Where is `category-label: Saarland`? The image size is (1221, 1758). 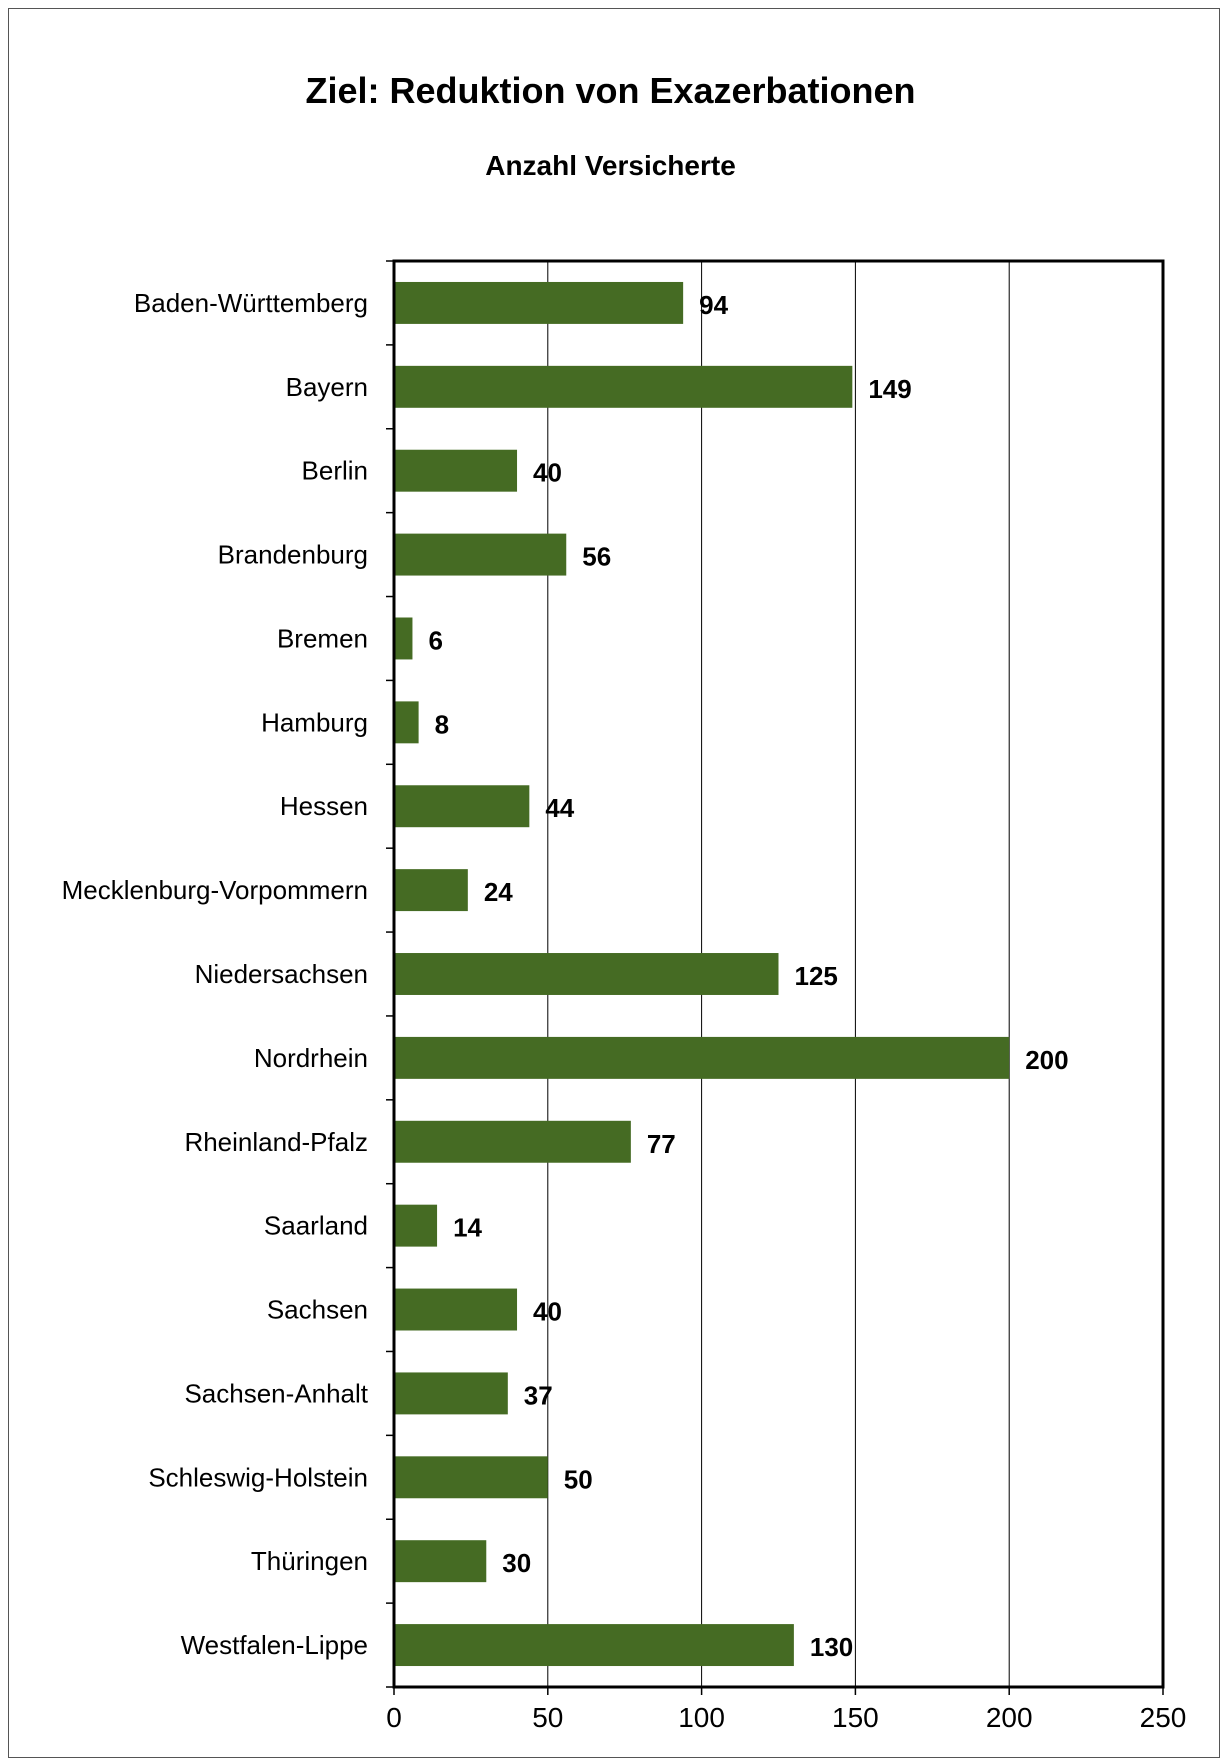
category-label: Saarland is located at coordinates (316, 1226).